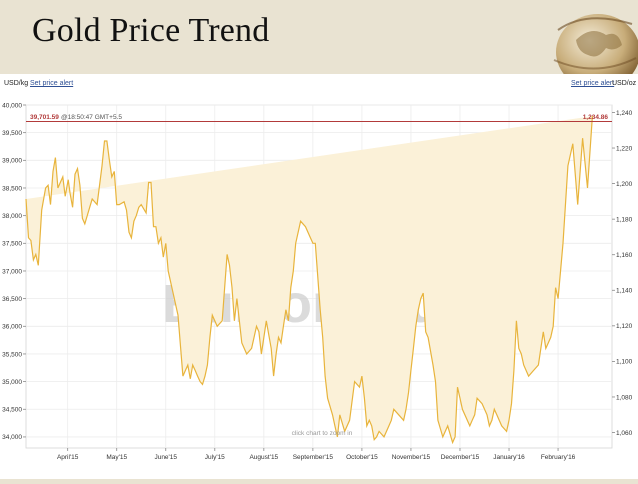 This screenshot has width=638, height=484. I want to click on current-kg-price: 39,701.59, so click(44, 117).